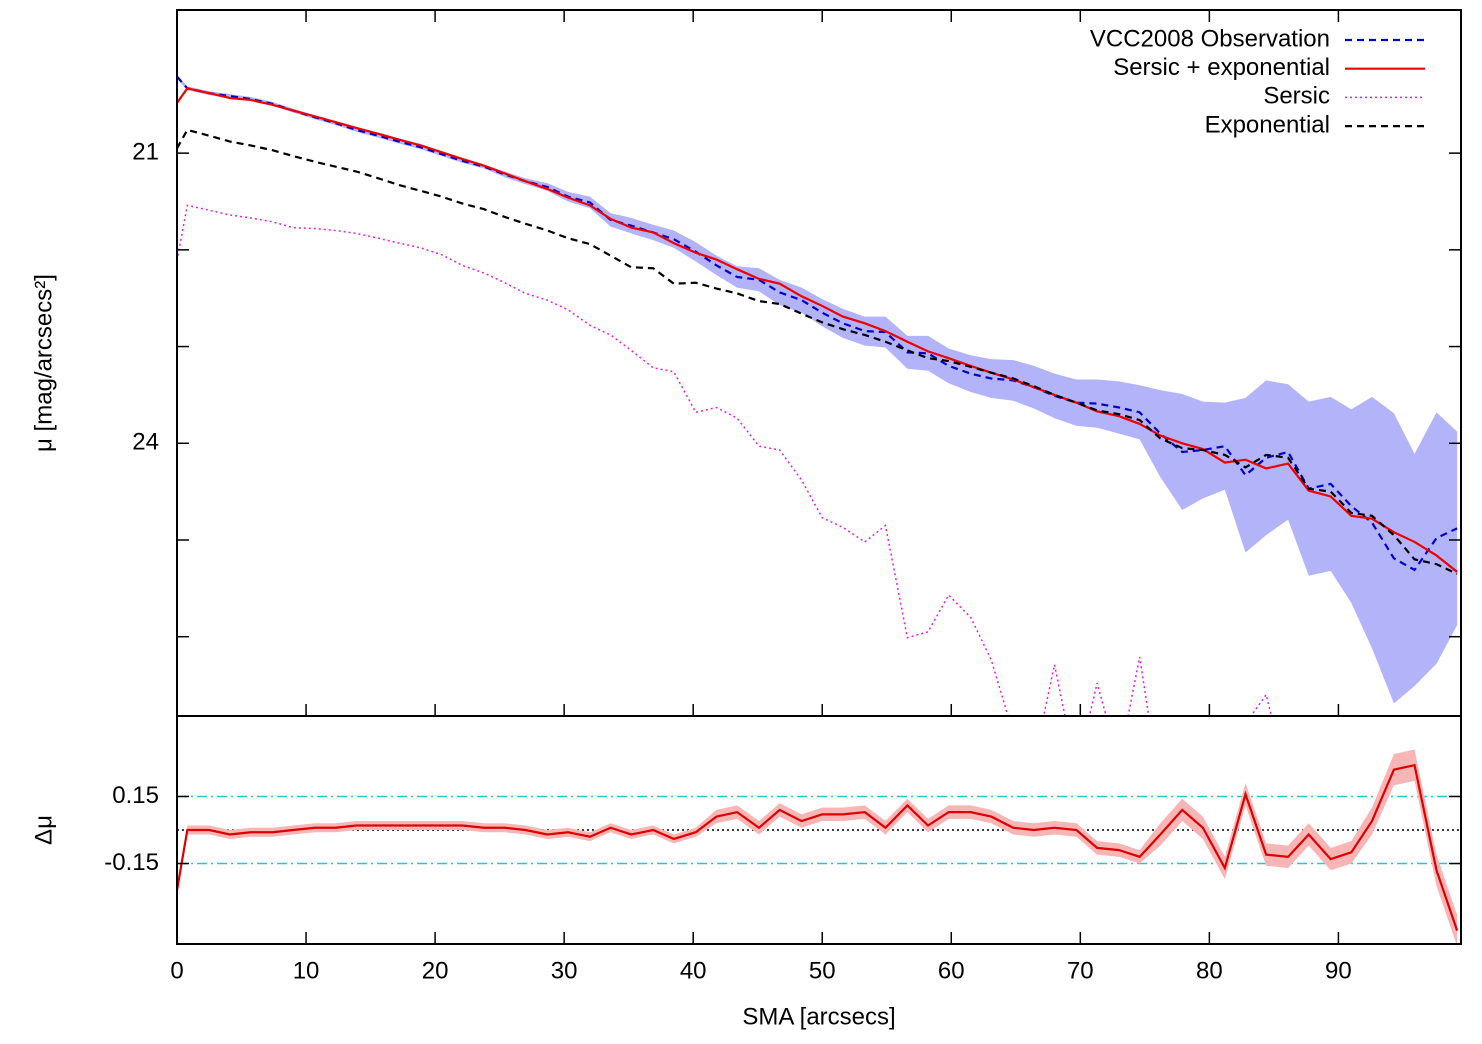 The height and width of the screenshot is (1044, 1482). What do you see at coordinates (135, 795) in the screenshot?
I see `y-tick-label: 0.15` at bounding box center [135, 795].